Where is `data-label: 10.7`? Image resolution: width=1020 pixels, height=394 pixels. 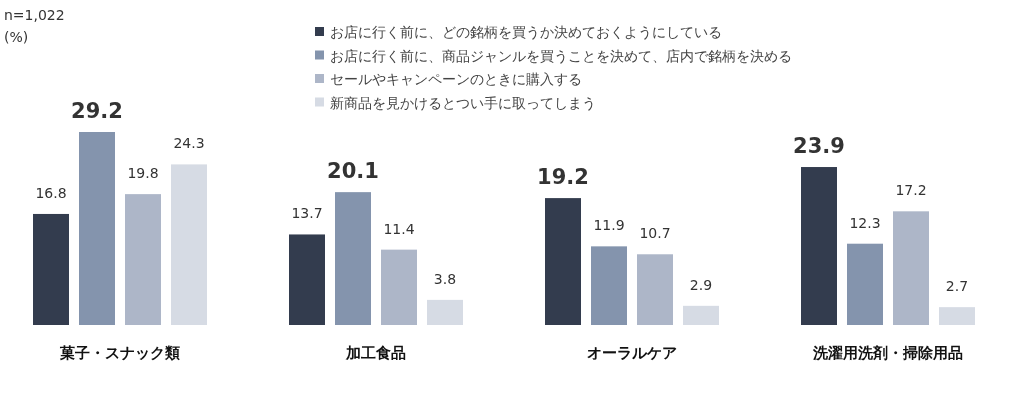 data-label: 10.7 is located at coordinates (655, 233).